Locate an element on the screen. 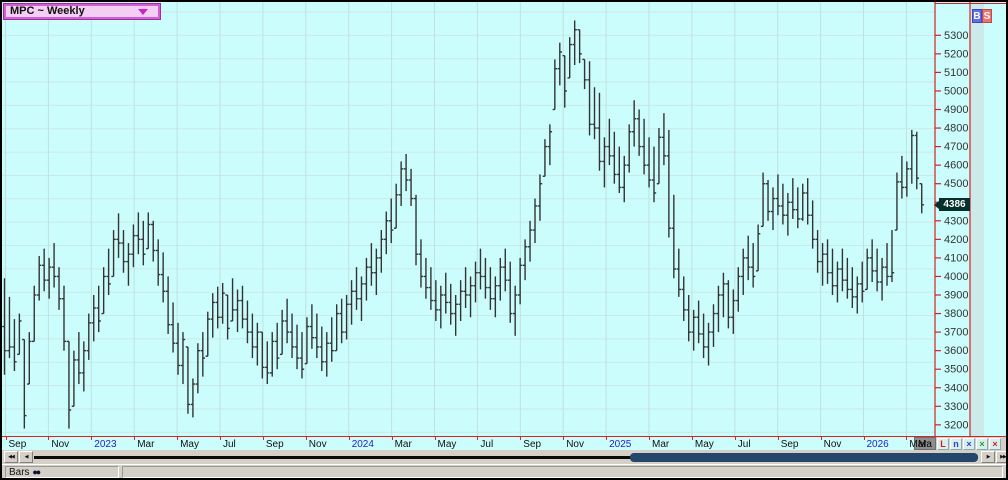  status-empty-cell is located at coordinates (562, 472).